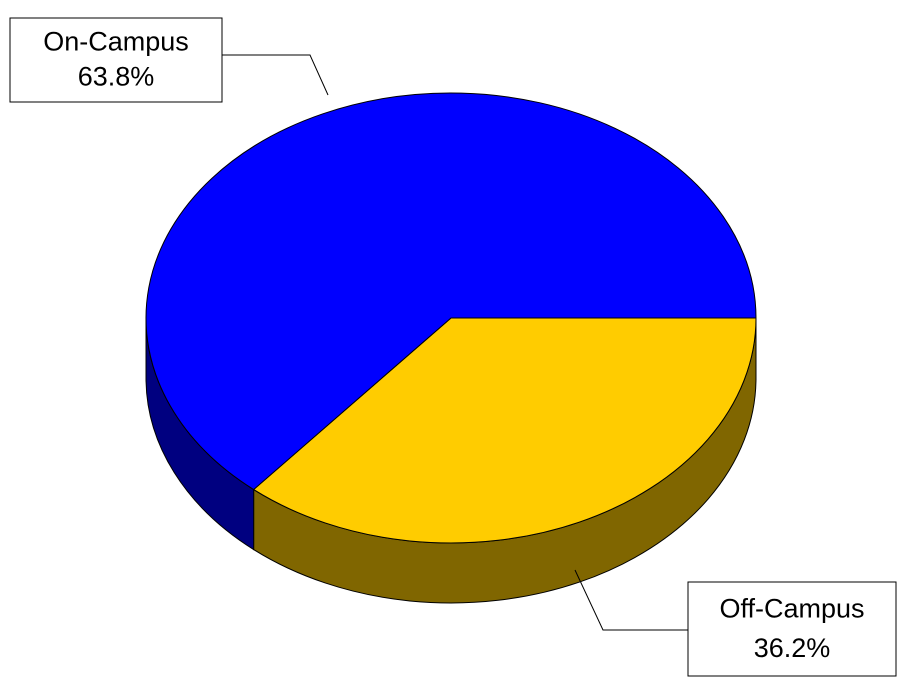 Image resolution: width=898 pixels, height=679 pixels. What do you see at coordinates (791, 608) in the screenshot?
I see `slice-label: Off-Campus` at bounding box center [791, 608].